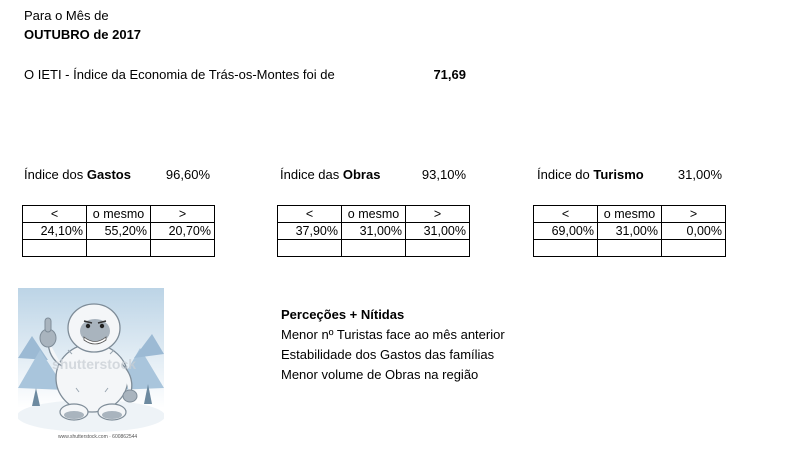  What do you see at coordinates (437, 231) in the screenshot?
I see `value-more: 31,00%` at bounding box center [437, 231].